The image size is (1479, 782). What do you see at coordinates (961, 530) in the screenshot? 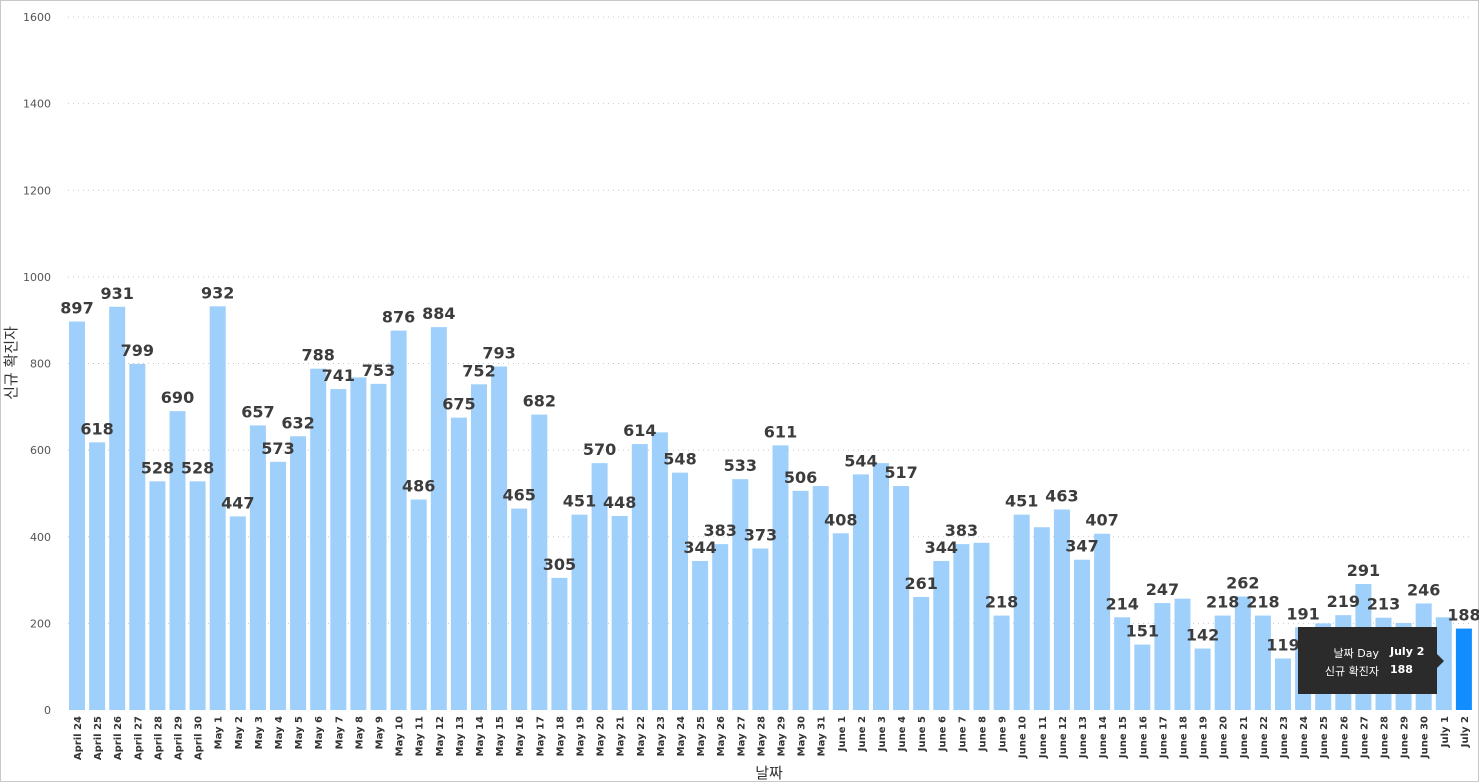
I see `data-label: 383` at bounding box center [961, 530].